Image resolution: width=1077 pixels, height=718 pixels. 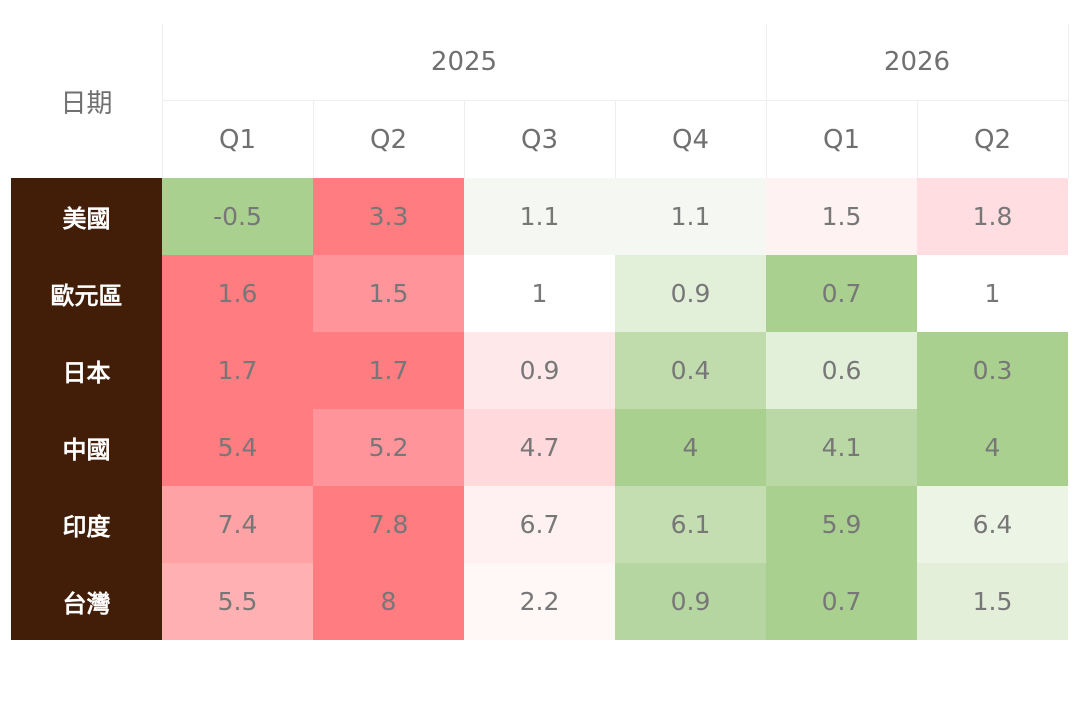 I want to click on row-label: 歐元區, so click(x=86, y=293).